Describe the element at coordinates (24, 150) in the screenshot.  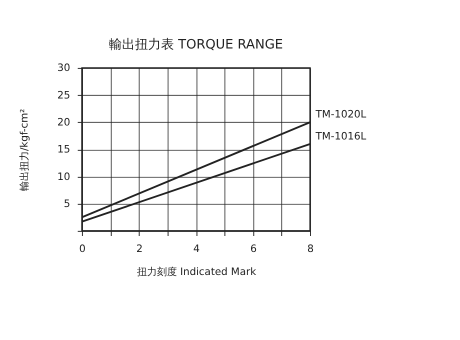
I see `y-axis-title: 輸出扭力/kgf-cm²` at that location.